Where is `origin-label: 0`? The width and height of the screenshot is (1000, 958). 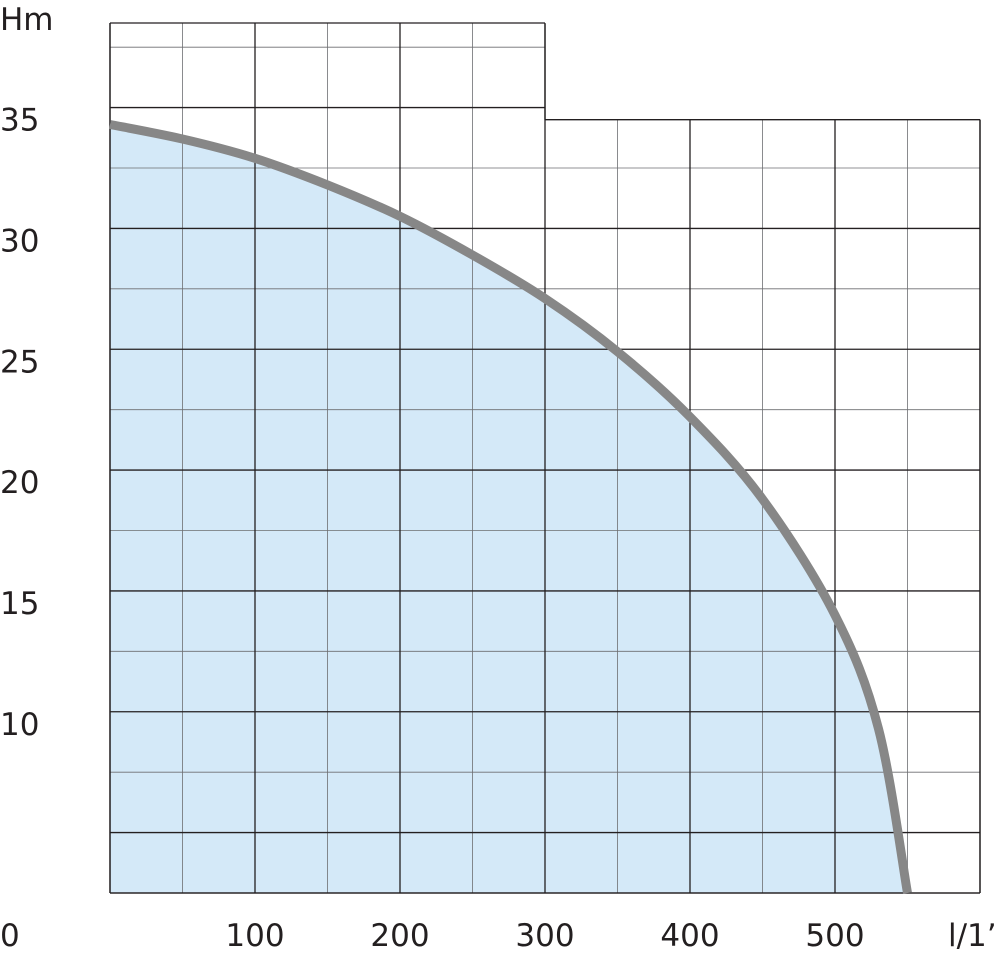 origin-label: 0 is located at coordinates (10, 936).